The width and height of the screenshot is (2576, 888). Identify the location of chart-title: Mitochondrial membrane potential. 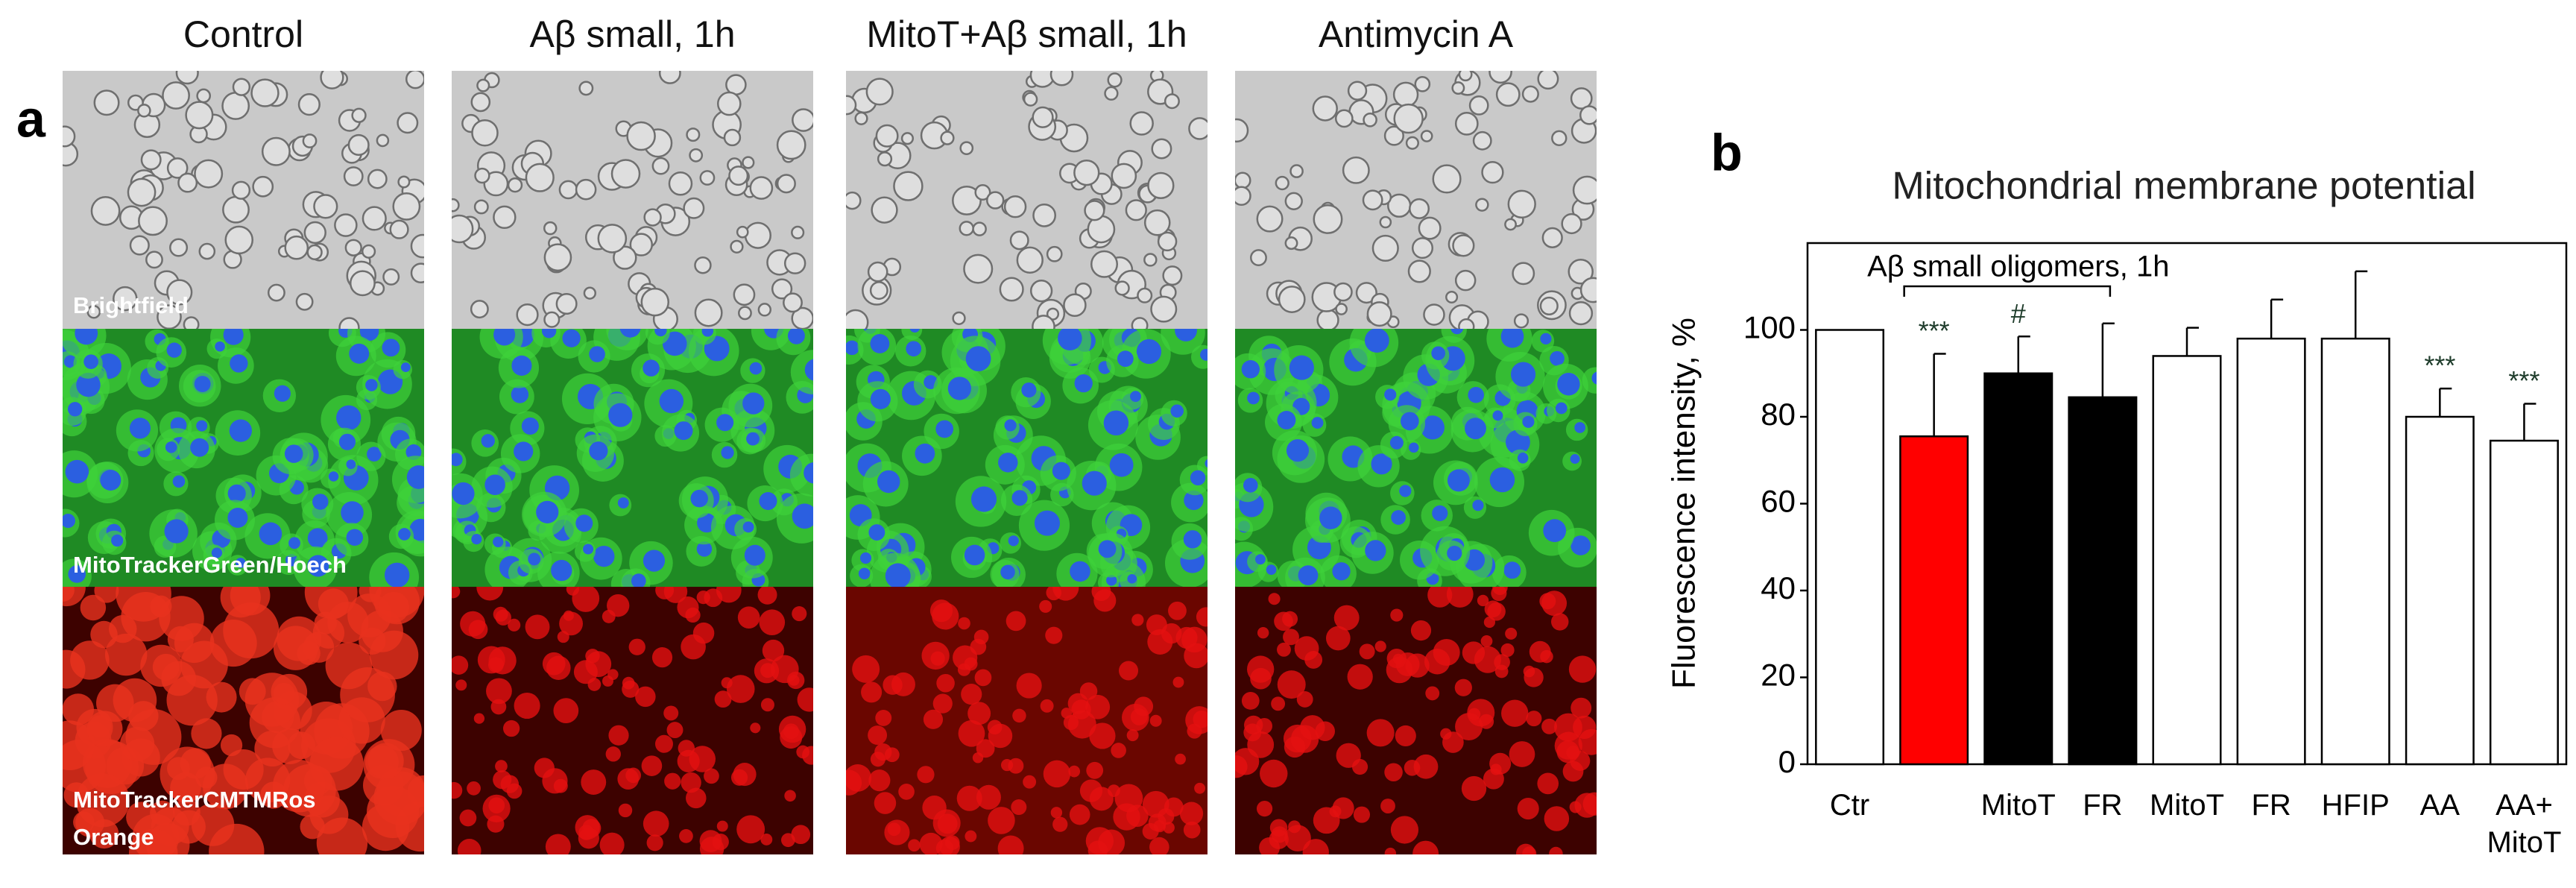
(2183, 186).